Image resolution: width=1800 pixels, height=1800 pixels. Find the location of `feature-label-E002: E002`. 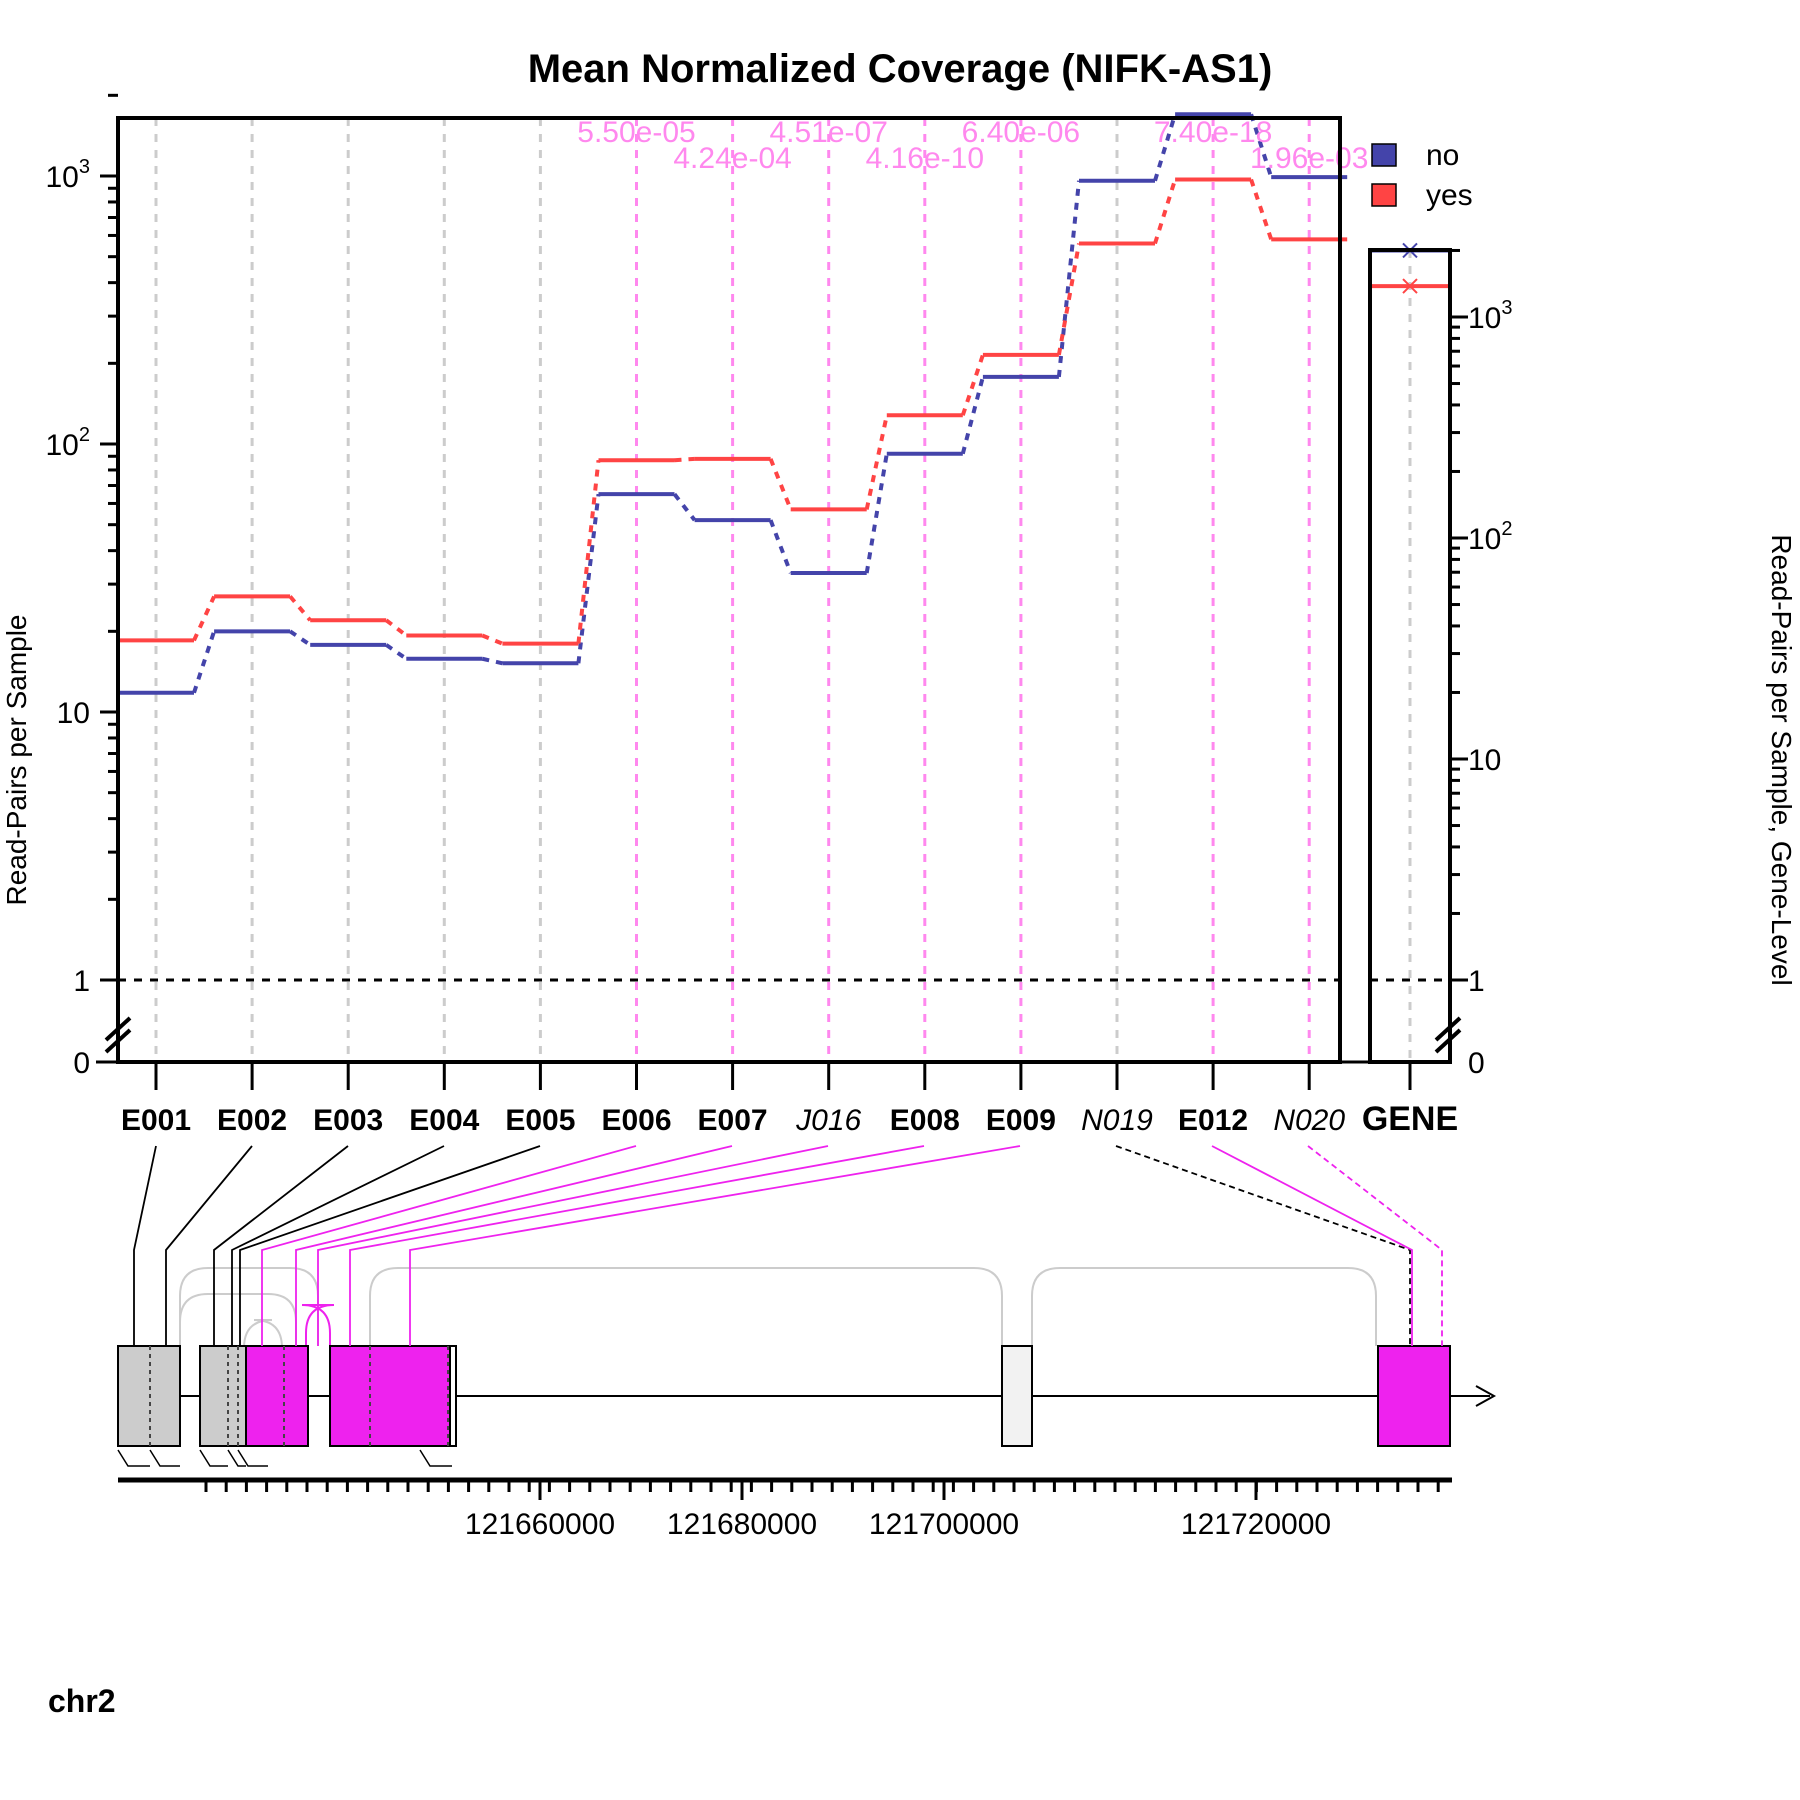

feature-label-E002: E002 is located at coordinates (252, 1120).